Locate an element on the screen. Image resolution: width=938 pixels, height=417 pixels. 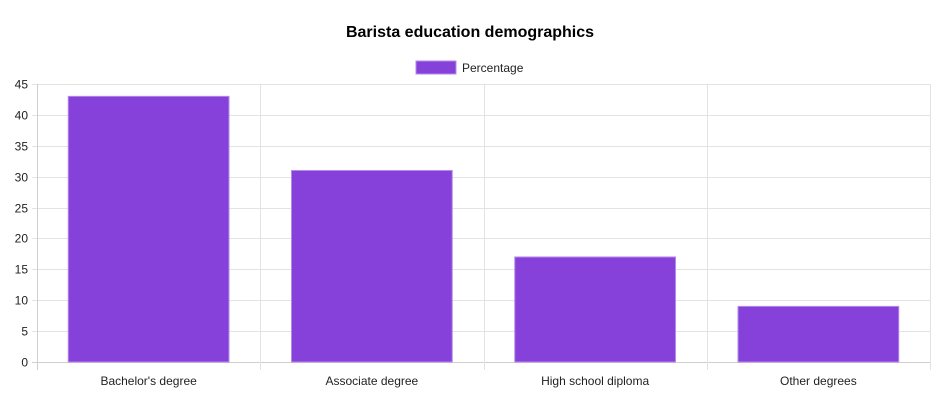
y-tick-label: 5 is located at coordinates (24, 332).